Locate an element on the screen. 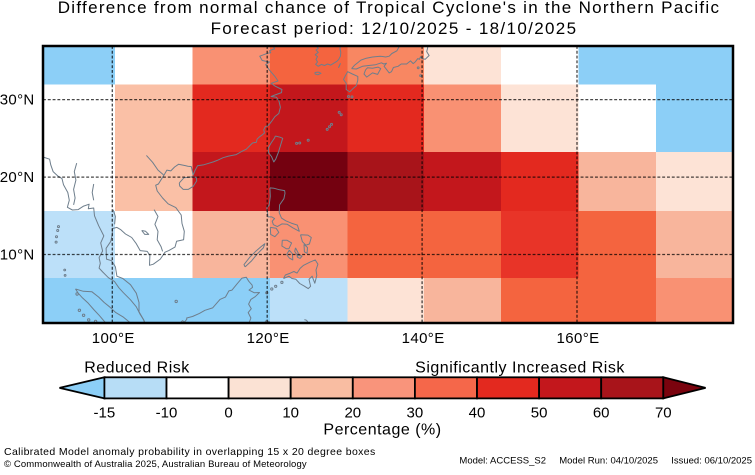 The image size is (755, 475). svg-text:Forecast period: 12/10/2025 -: Forecast period: 12/10/2025 - 18/10/2025 is located at coordinates (394, 28).